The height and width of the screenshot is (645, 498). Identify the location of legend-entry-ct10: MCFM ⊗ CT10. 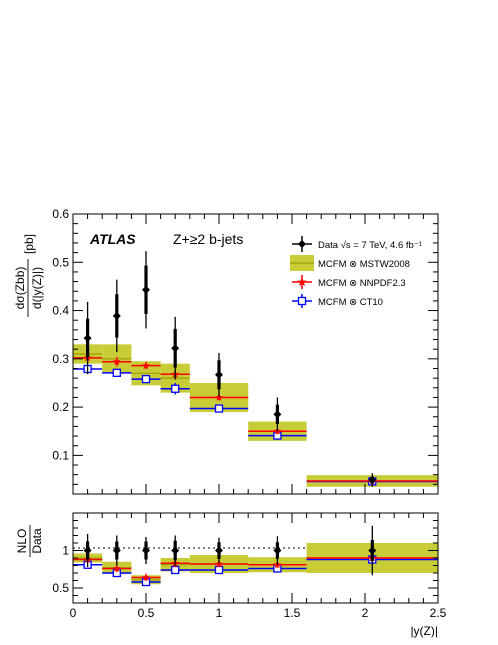
(337, 301).